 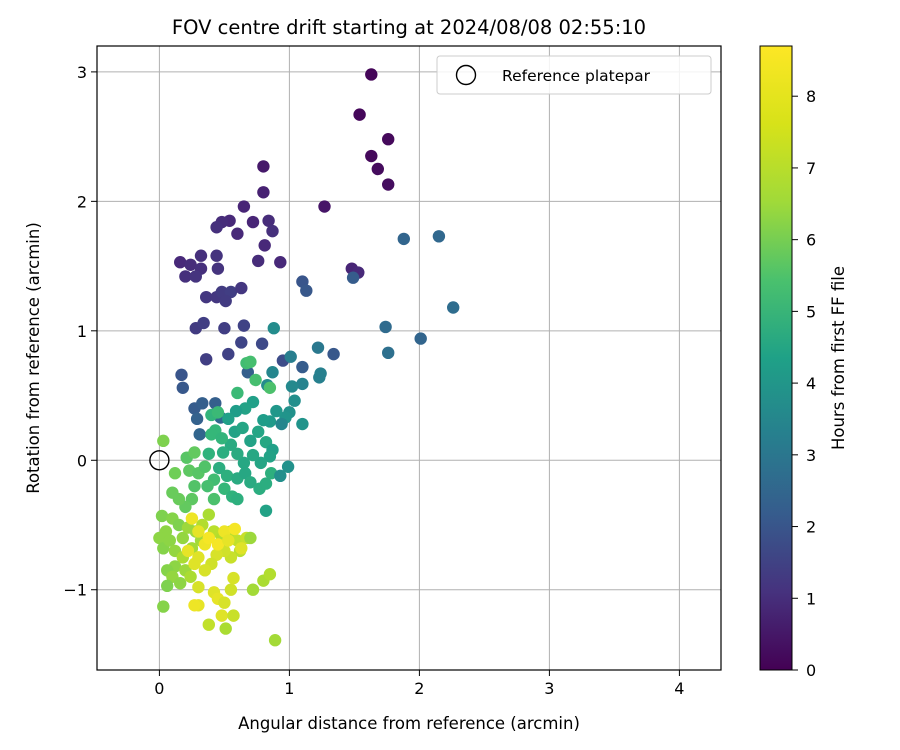 What do you see at coordinates (811, 96) in the screenshot?
I see `colorbar-tick-label: 8` at bounding box center [811, 96].